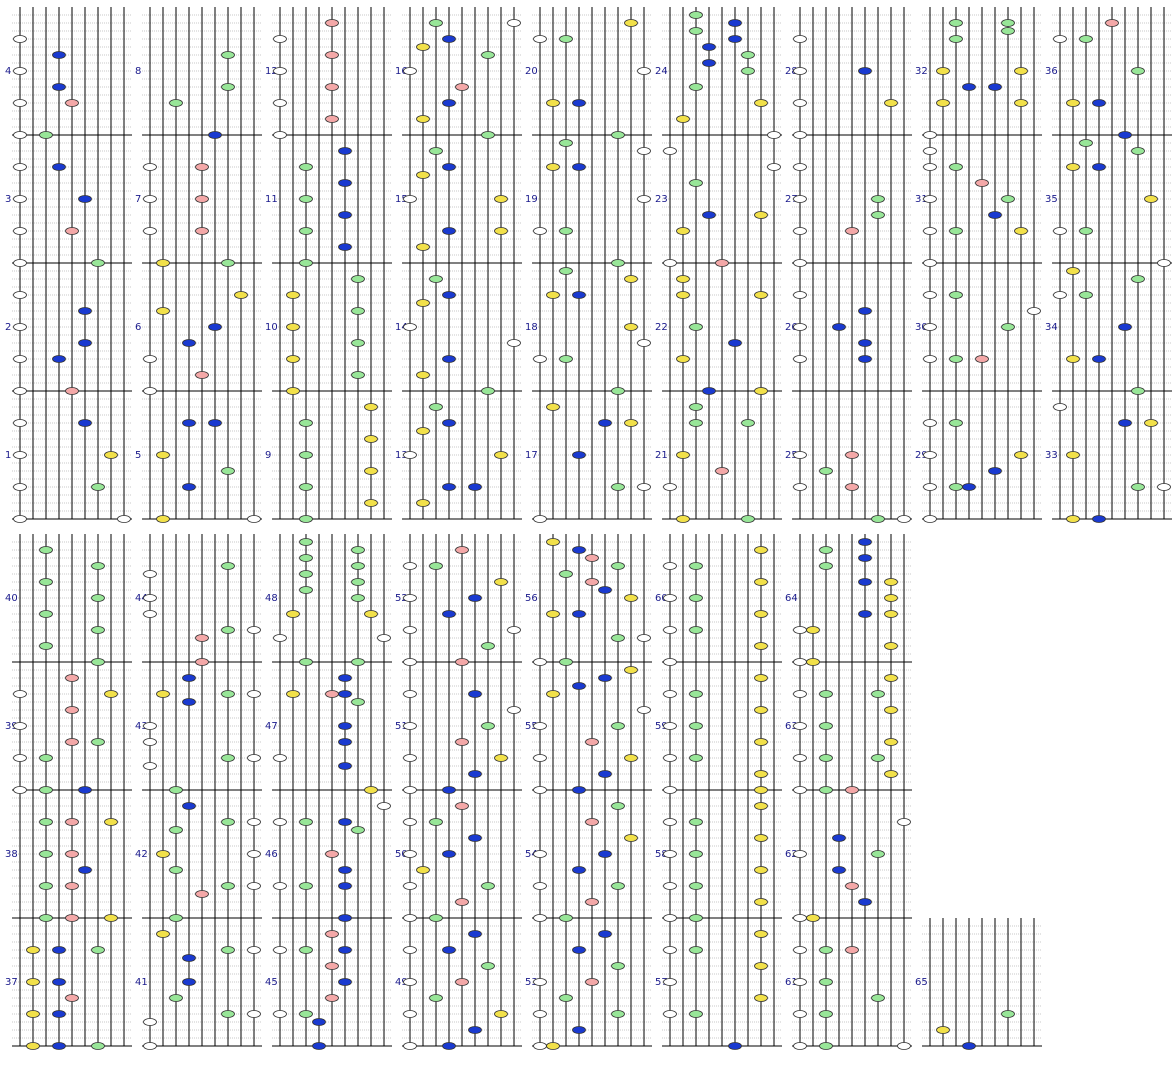  Describe the element at coordinates (848, 73) in the screenshot. I see `measure: 28` at that location.